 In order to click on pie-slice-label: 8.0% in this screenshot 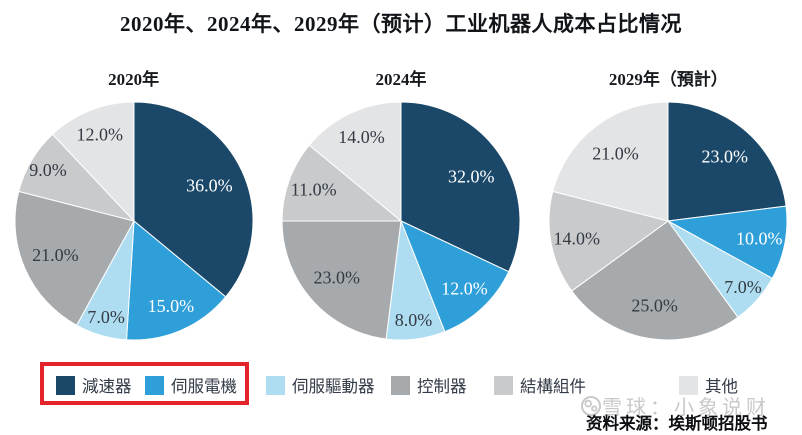, I will do `click(414, 320)`.